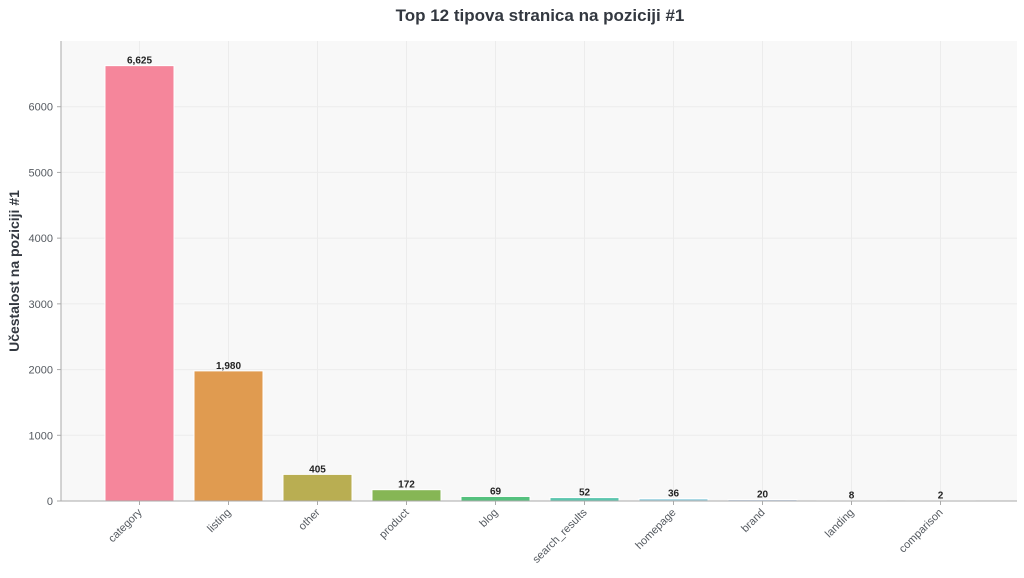 The image size is (1024, 578). Describe the element at coordinates (50, 502) in the screenshot. I see `y-tick-label: 0` at that location.